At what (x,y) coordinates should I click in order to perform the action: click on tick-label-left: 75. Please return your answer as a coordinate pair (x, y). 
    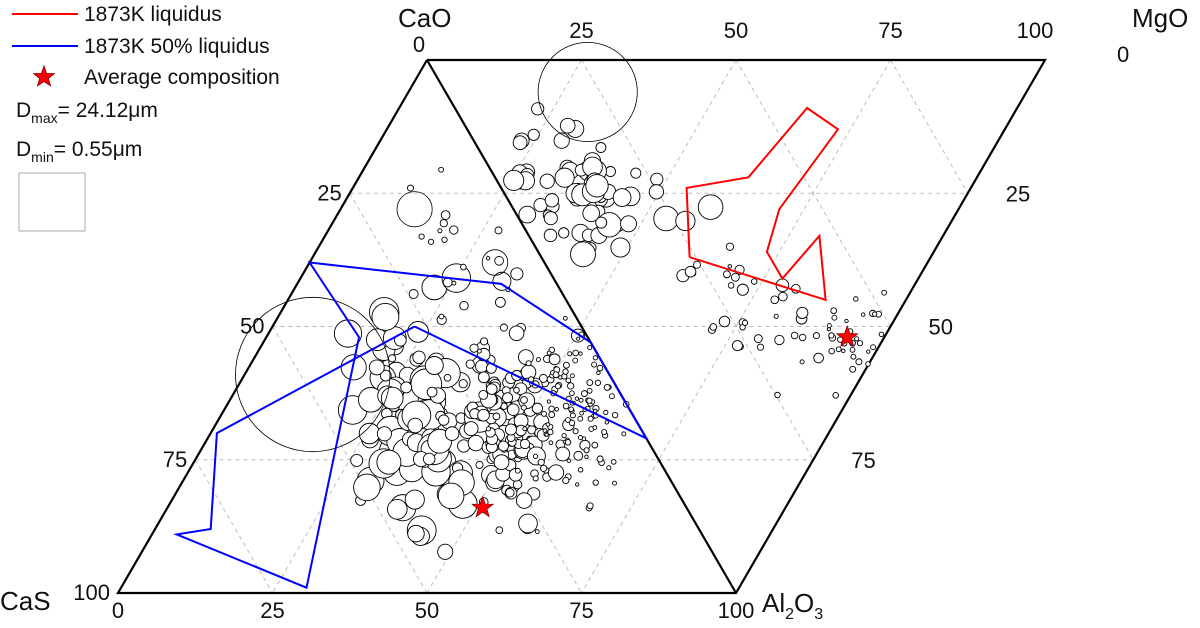
    Looking at the image, I should click on (175, 459).